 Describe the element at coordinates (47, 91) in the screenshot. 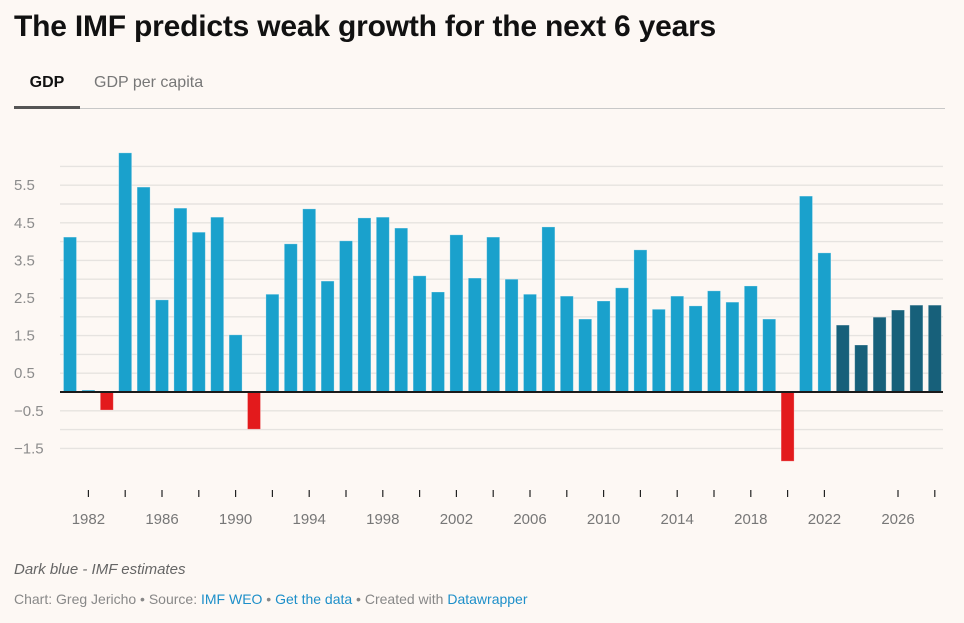

I see `tab-gdp: GDP` at that location.